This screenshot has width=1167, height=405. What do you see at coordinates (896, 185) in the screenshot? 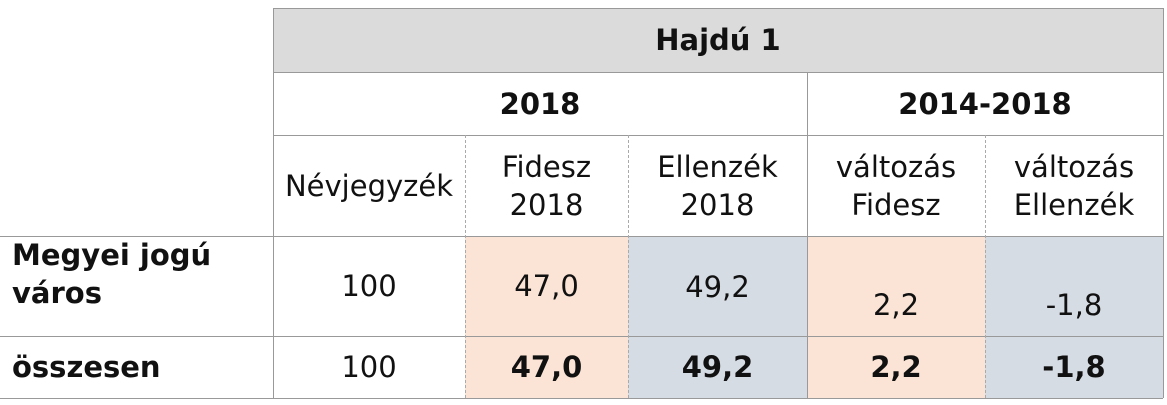
I see `column-header-valtozas-fidesz: változás Fidesz` at bounding box center [896, 185].